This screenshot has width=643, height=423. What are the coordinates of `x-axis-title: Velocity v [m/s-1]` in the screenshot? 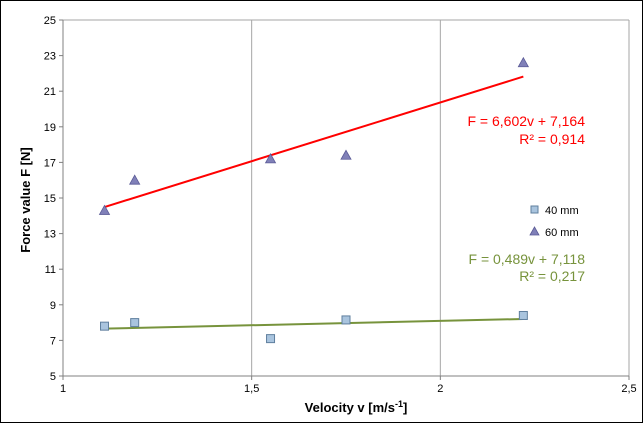 It's located at (356, 407).